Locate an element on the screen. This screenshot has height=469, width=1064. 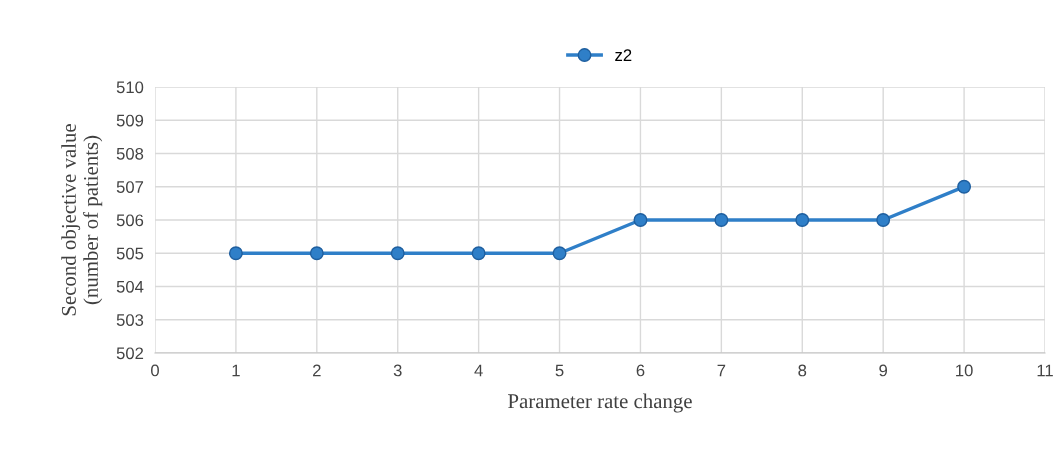
y-tick-label: 504 is located at coordinates (130, 286).